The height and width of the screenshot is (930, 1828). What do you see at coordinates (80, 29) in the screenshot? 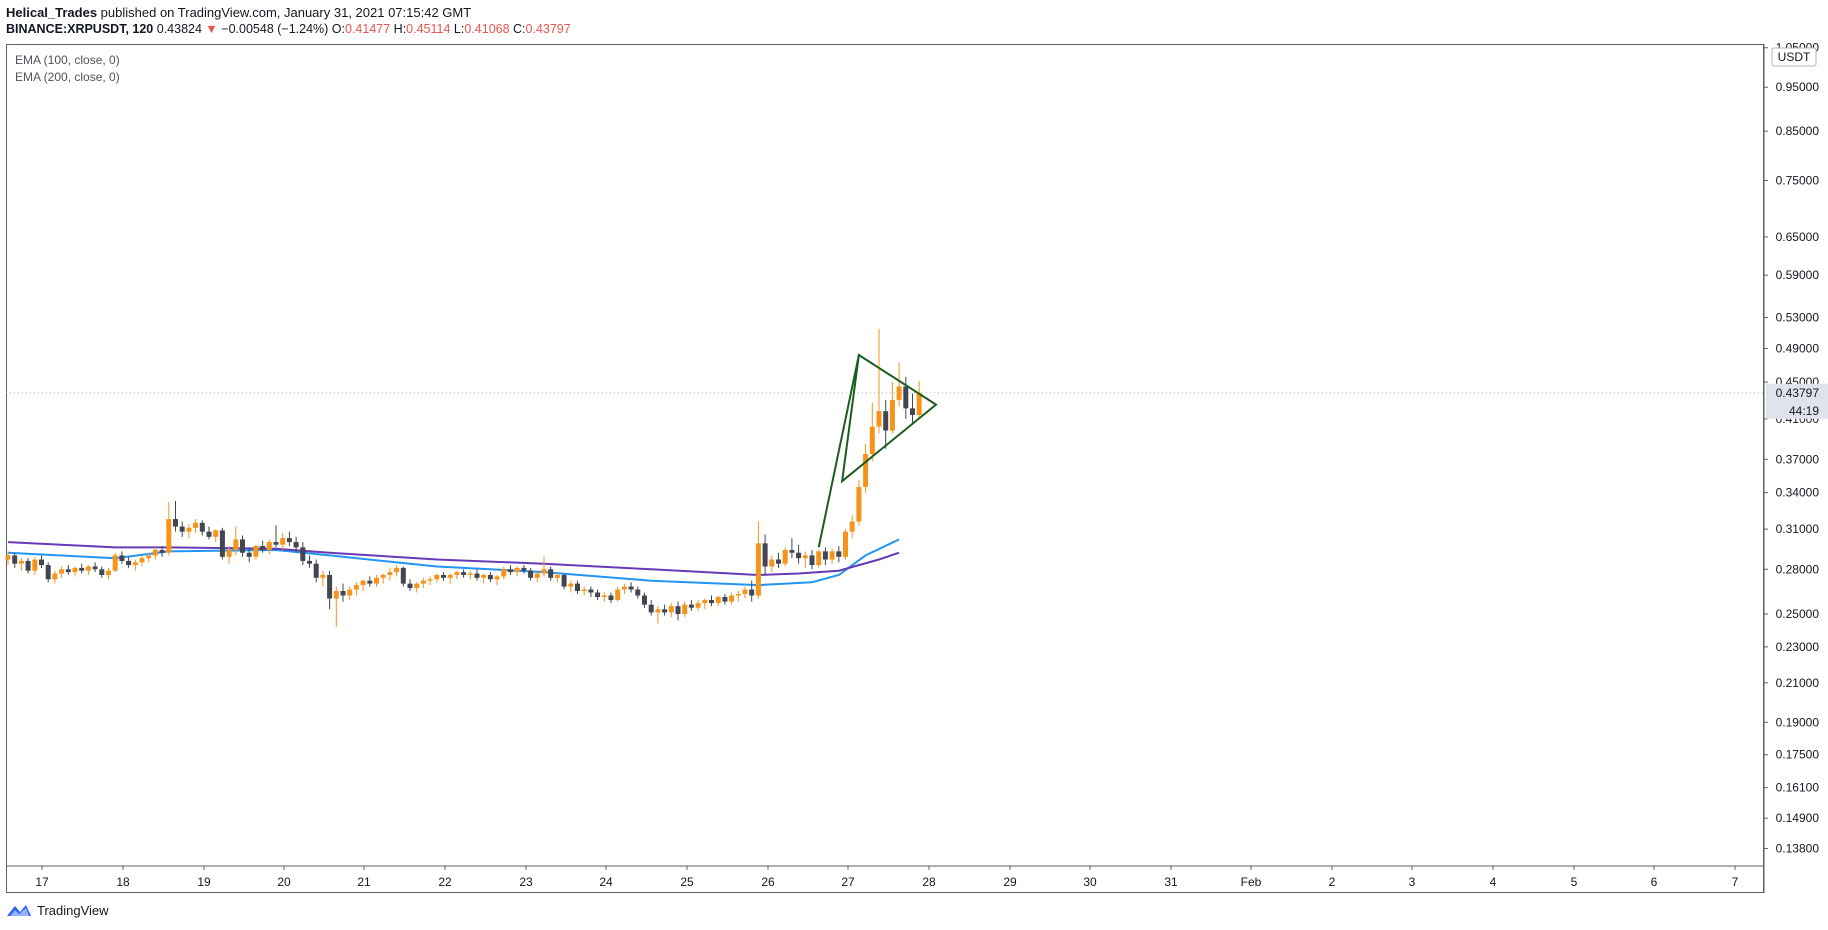
I see `symbol-label: BINANCE:XRPUSDT, 120` at bounding box center [80, 29].